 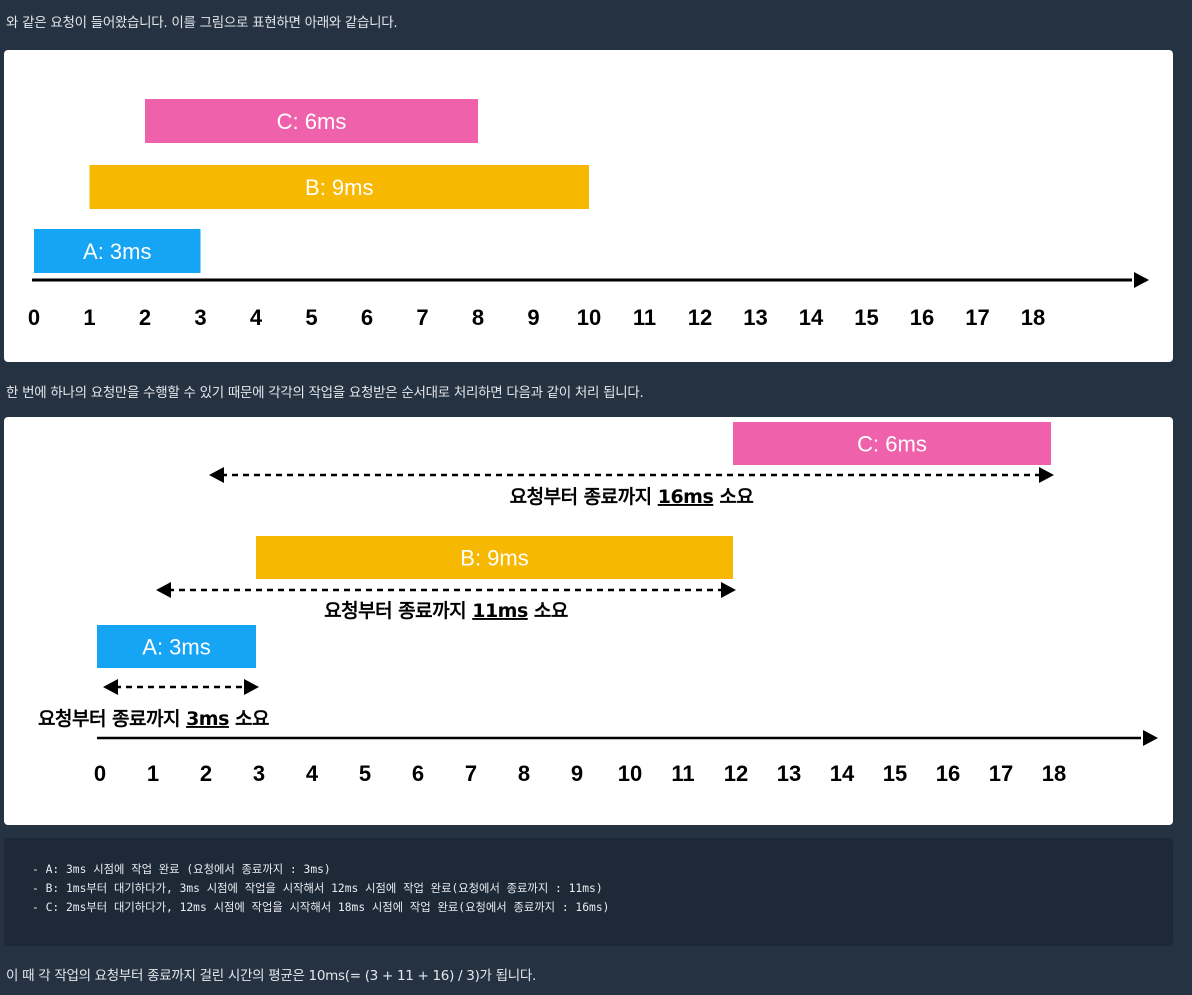 What do you see at coordinates (632, 497) in the screenshot?
I see `duration-label: 요청부터 종료까지 16ms 소요` at bounding box center [632, 497].